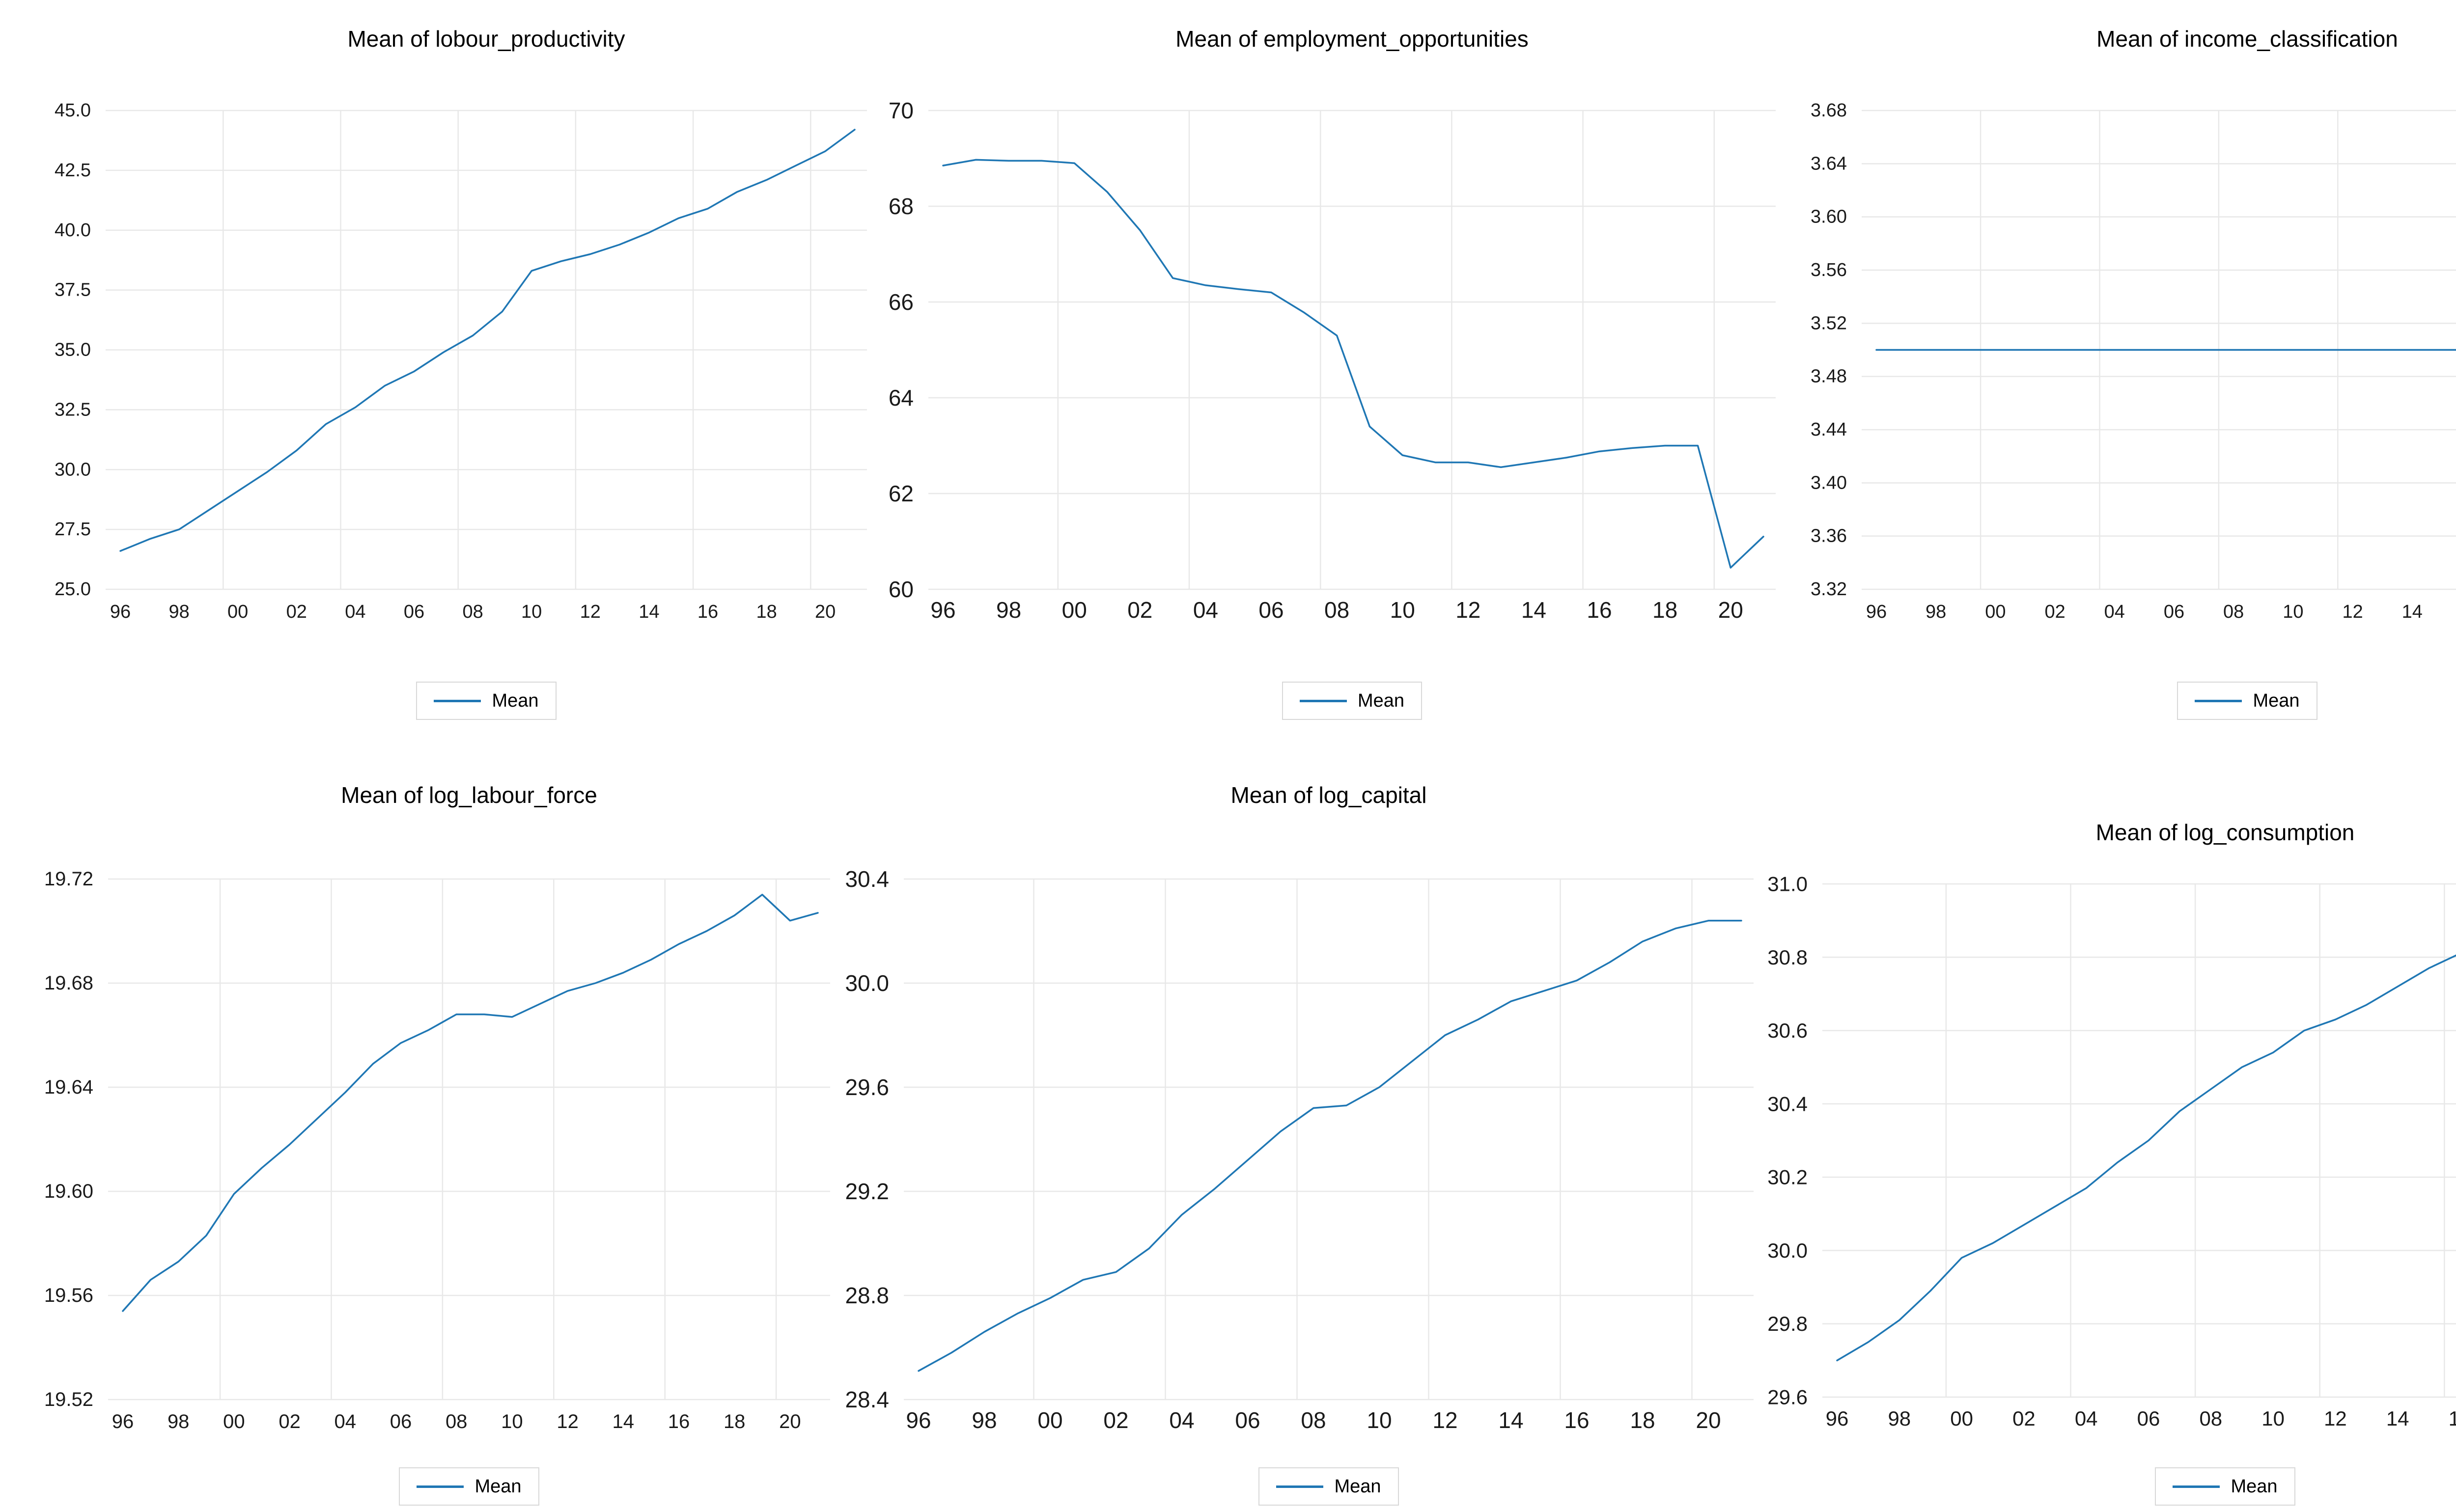 This screenshot has height=1512, width=2456. Describe the element at coordinates (902, 110) in the screenshot. I see `svg-text: 70` at that location.